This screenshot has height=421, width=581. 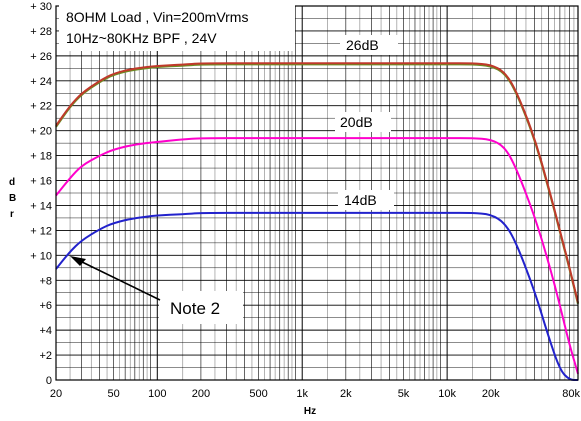 What do you see at coordinates (310, 411) in the screenshot?
I see `x-axis-label: Hz` at bounding box center [310, 411].